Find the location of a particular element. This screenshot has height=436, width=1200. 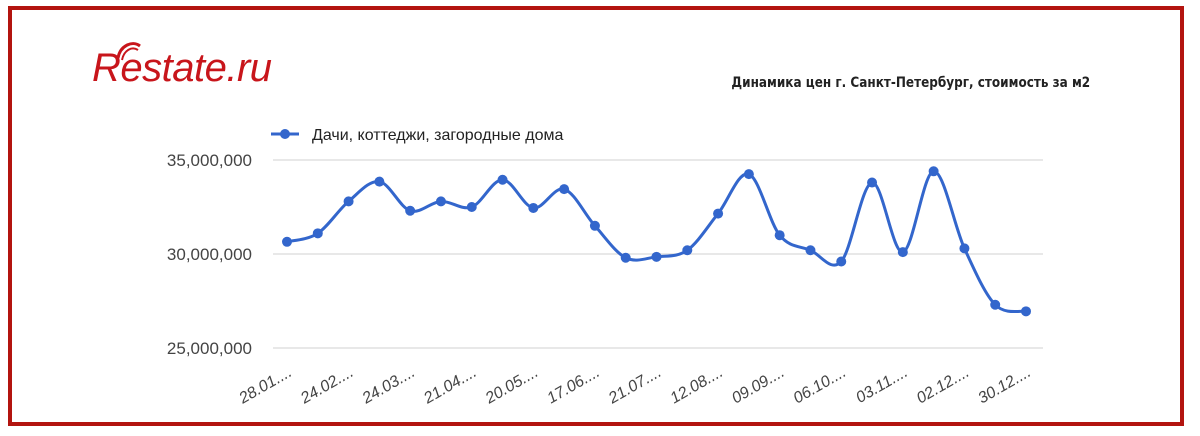

legend: Дачи, коттеджи, загородные дома is located at coordinates (417, 135).